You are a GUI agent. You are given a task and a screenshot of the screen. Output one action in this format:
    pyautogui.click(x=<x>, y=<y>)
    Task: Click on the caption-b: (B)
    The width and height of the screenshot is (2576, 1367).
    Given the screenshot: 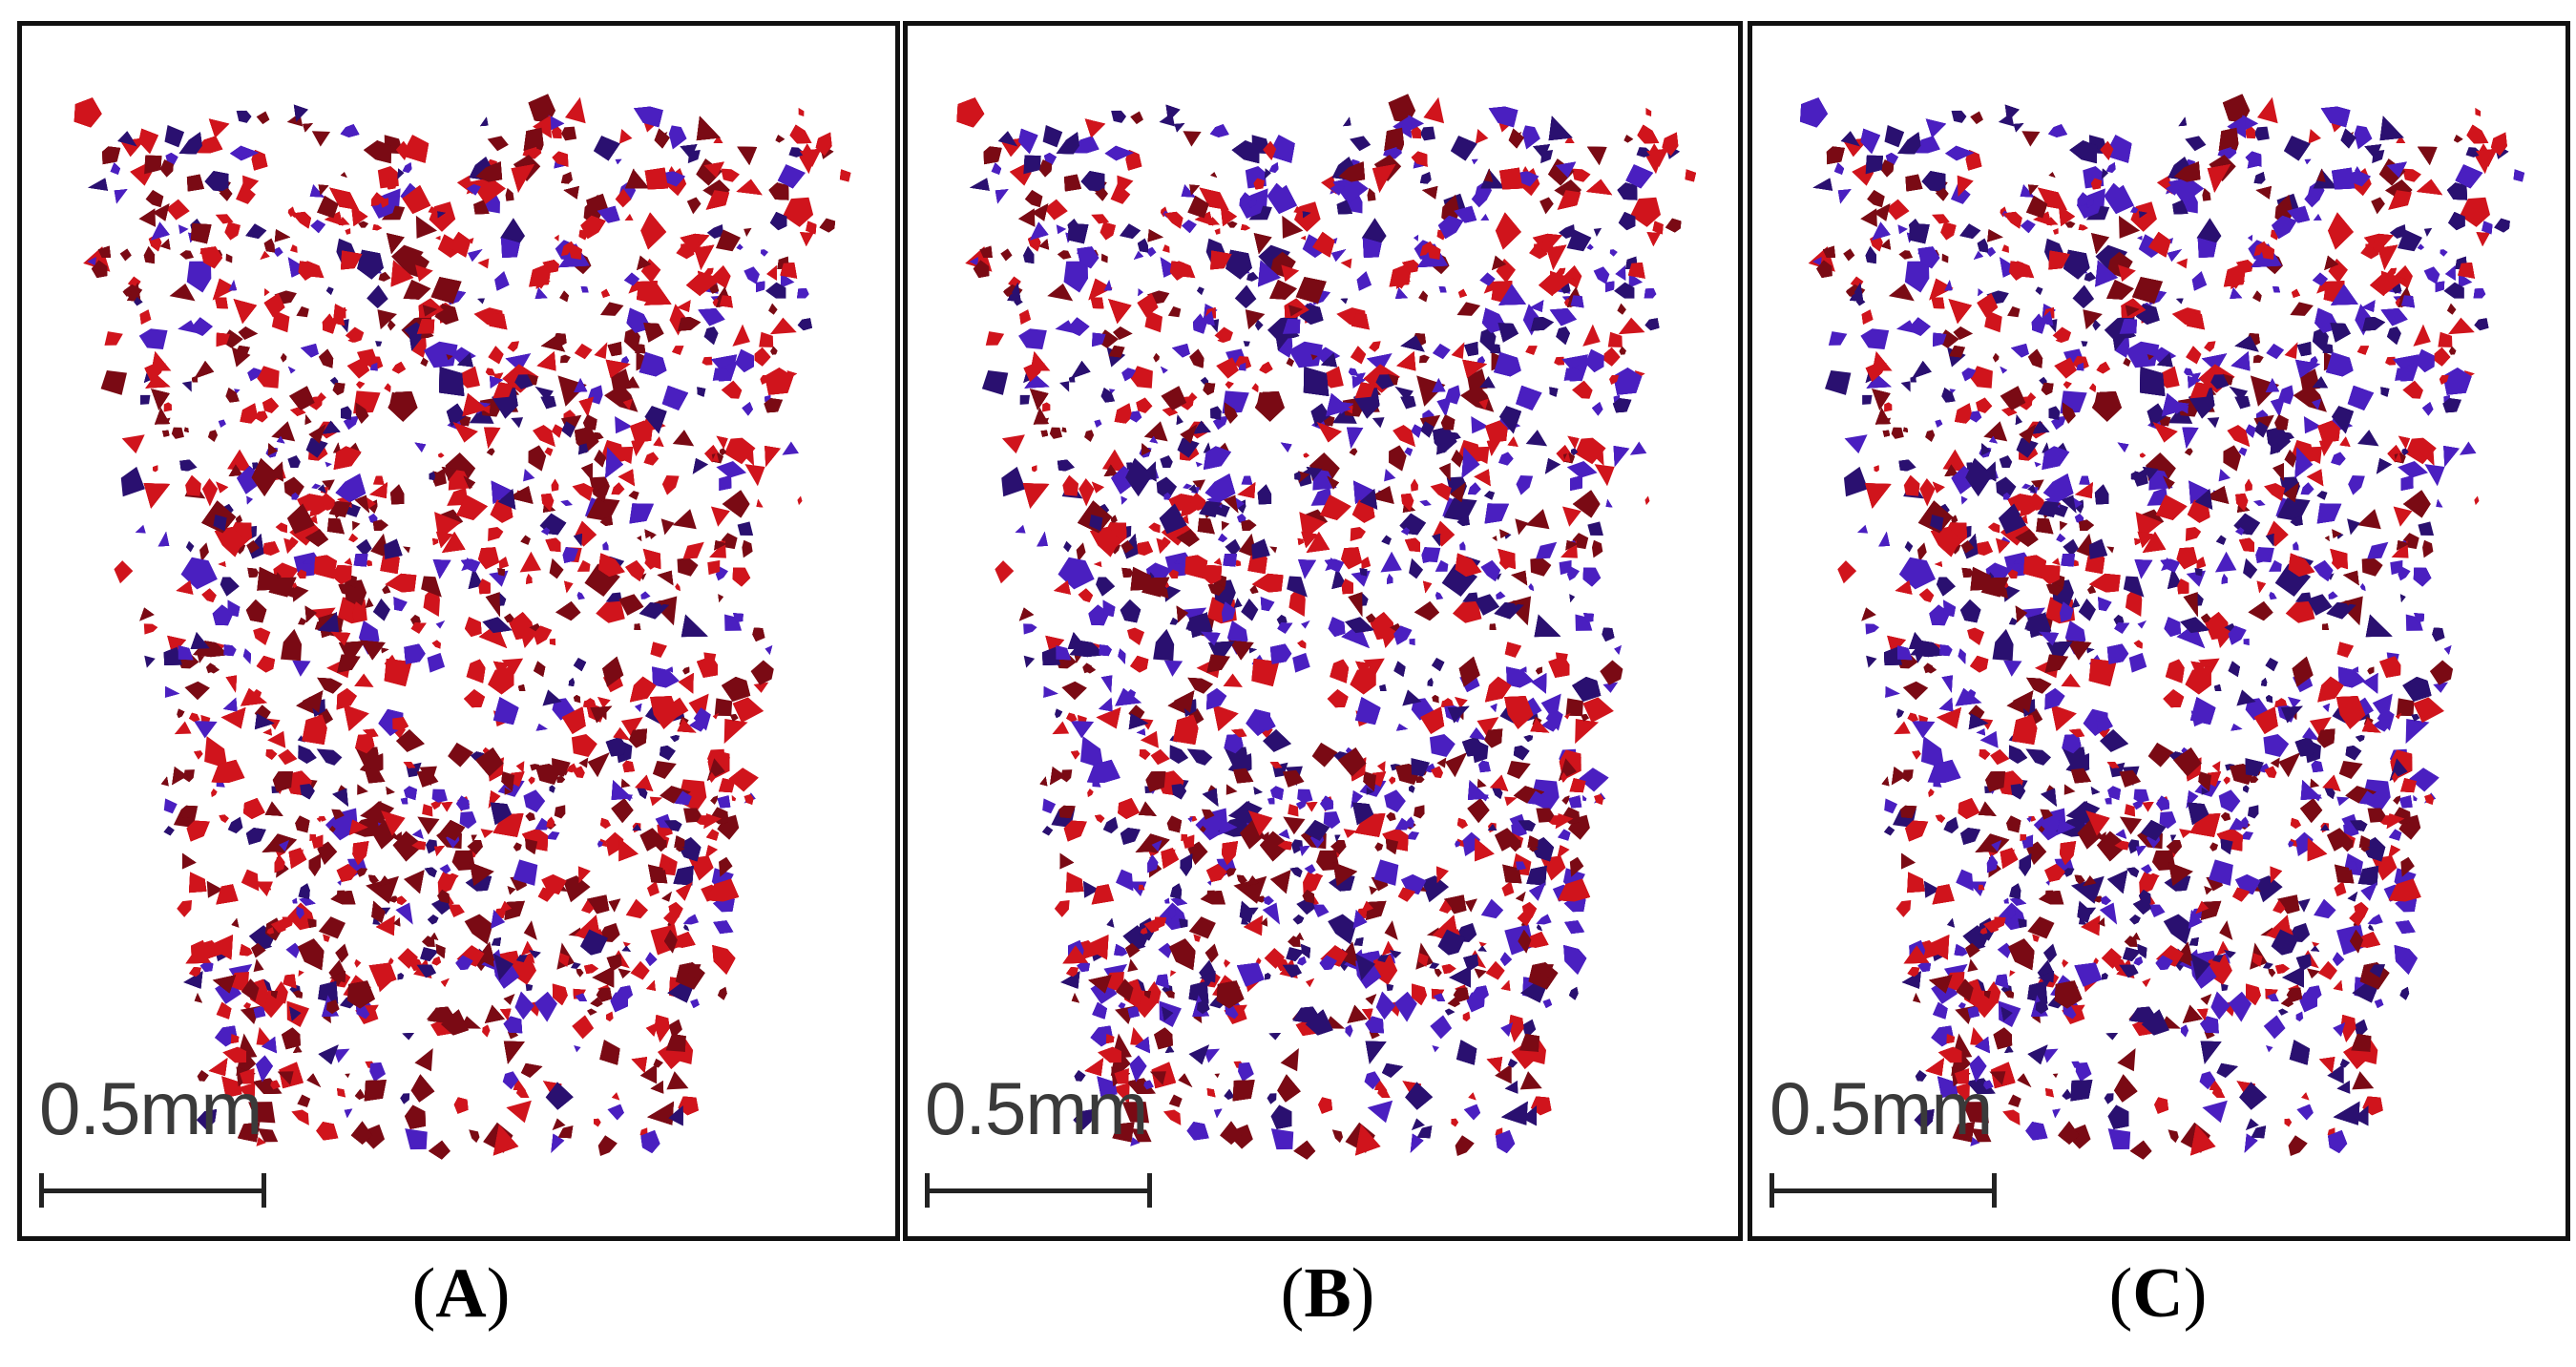 What is the action you would take?
    pyautogui.click(x=1327, y=1293)
    